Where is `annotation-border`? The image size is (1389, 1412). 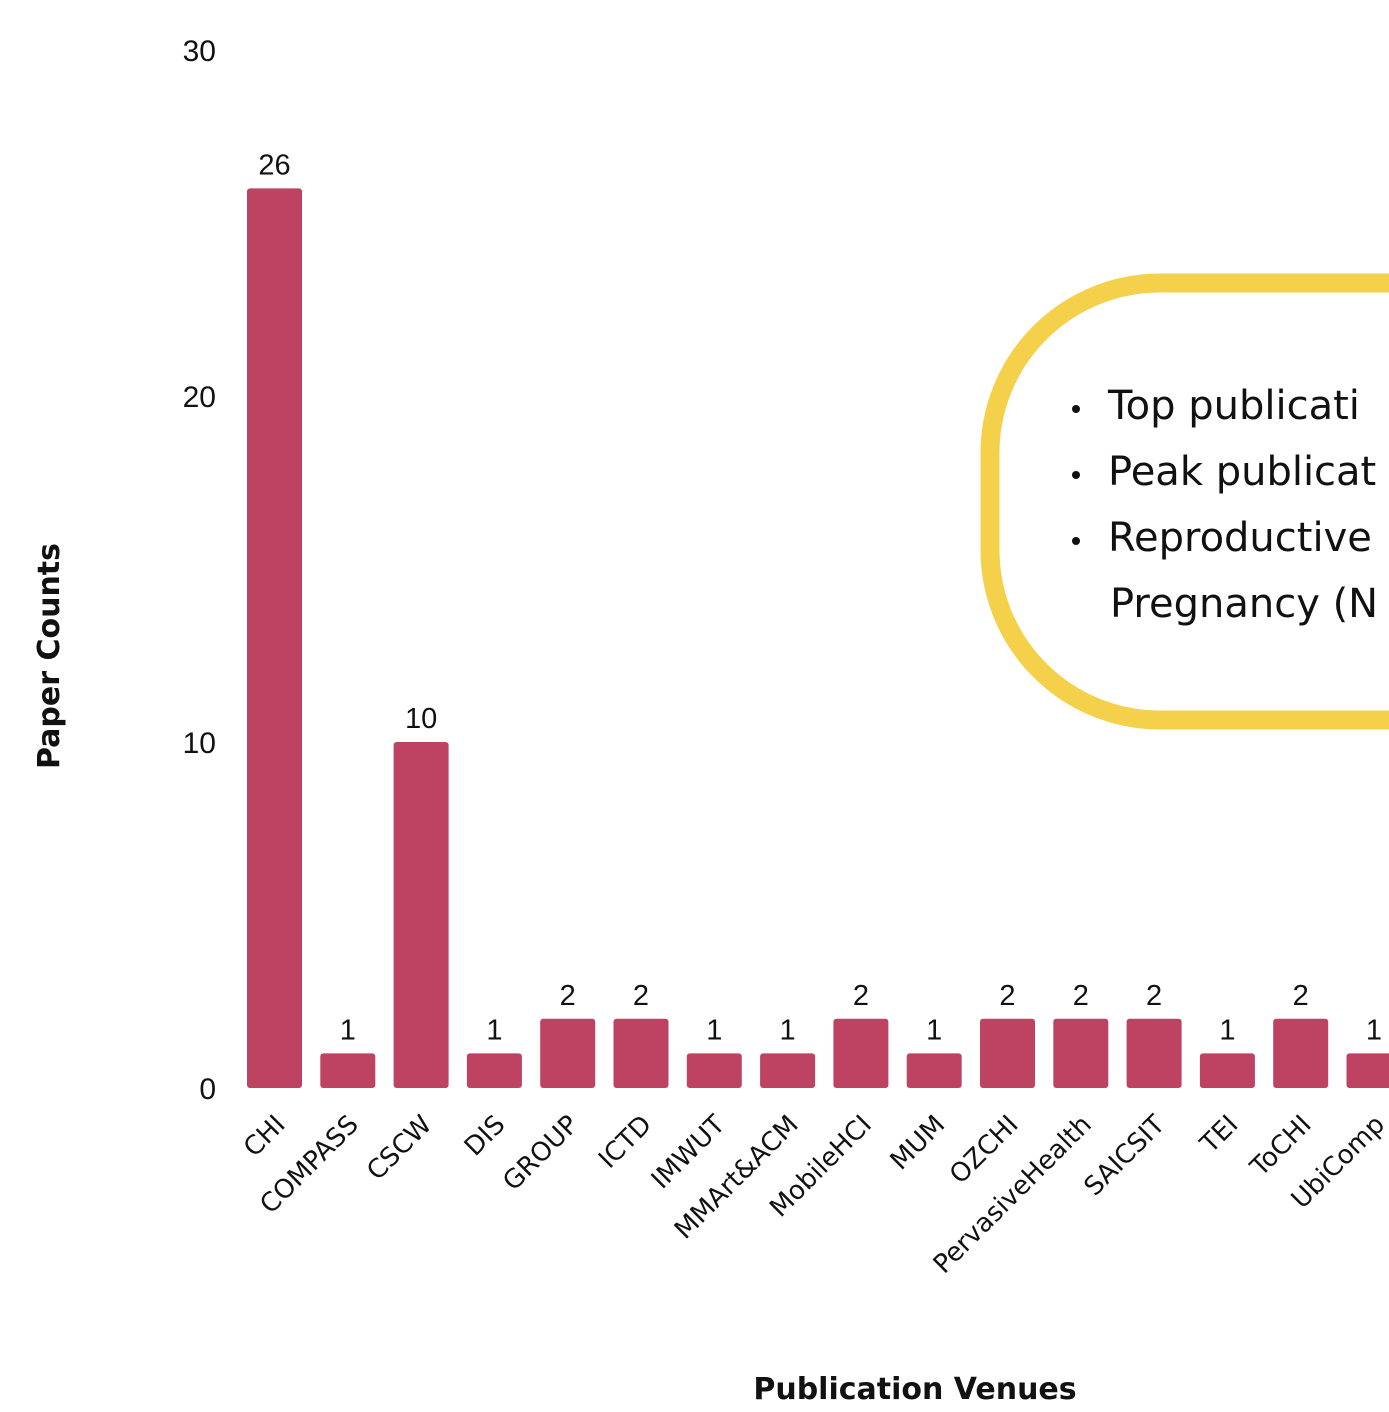
annotation-border is located at coordinates (1184, 501).